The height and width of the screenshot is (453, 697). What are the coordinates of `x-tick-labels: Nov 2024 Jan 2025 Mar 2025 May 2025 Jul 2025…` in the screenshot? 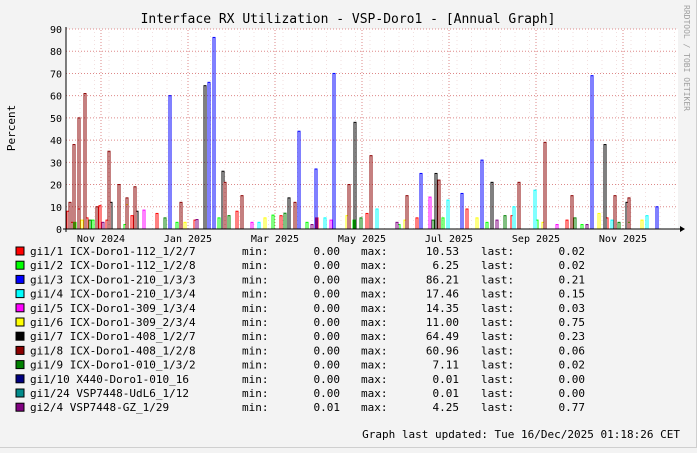 It's located at (362, 239).